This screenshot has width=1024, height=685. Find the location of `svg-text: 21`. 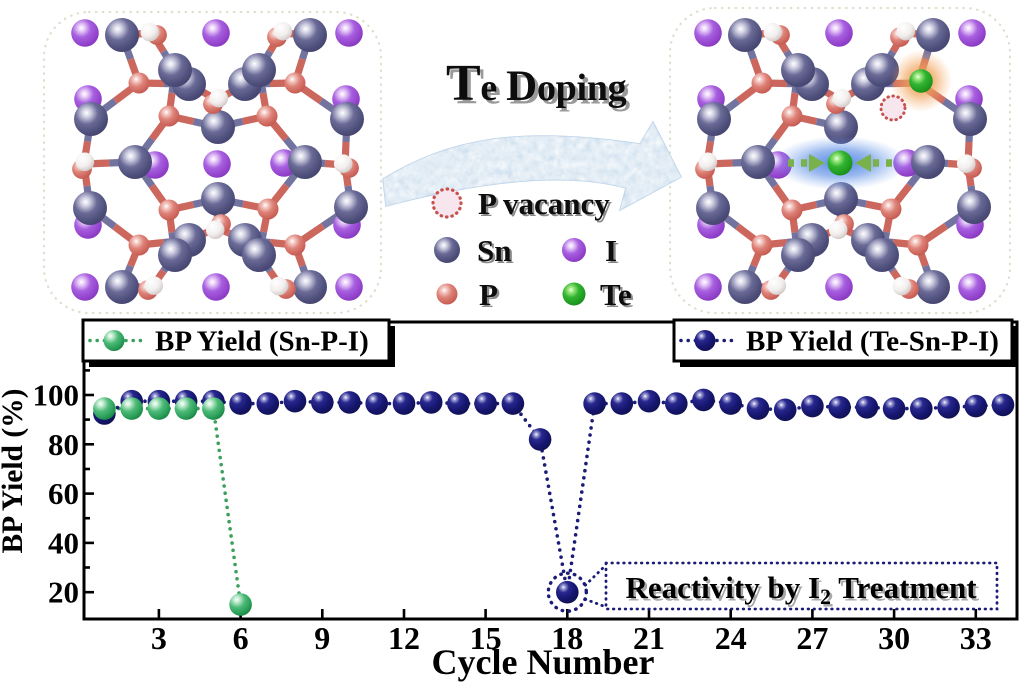

svg-text: 21 is located at coordinates (649, 638).